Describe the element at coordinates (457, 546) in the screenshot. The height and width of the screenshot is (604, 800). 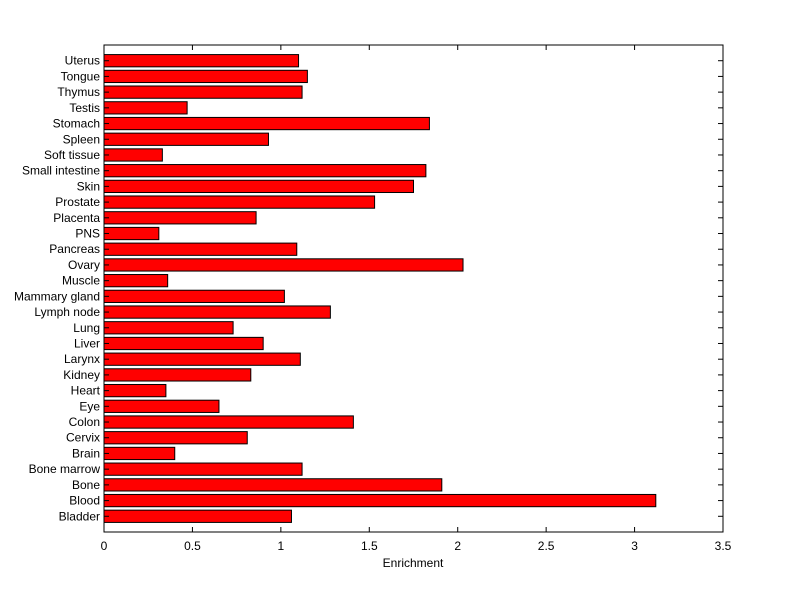
I see `x-tick-label: 2` at that location.